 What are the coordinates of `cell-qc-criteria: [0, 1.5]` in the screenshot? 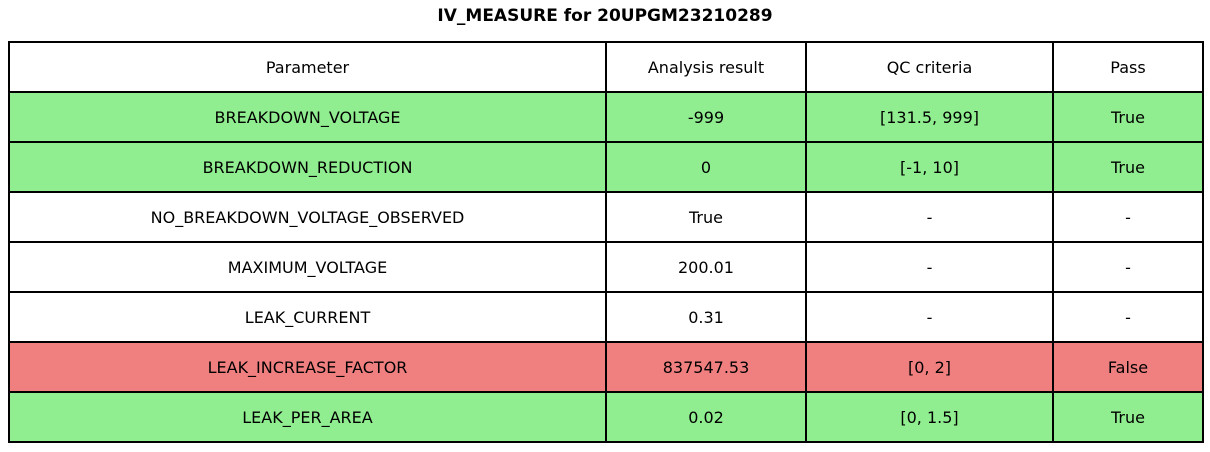 It's located at (929, 417).